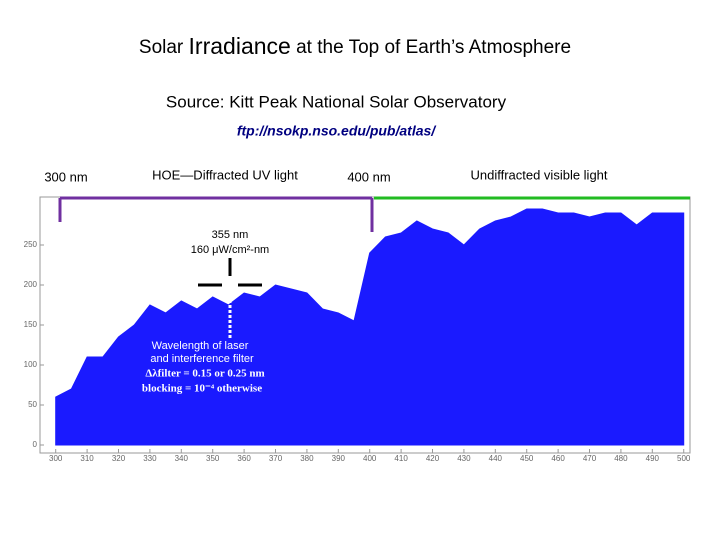 The width and height of the screenshot is (720, 540). Describe the element at coordinates (431, 47) in the screenshot. I see `title-part: at the Top of Earth’s Atmosphere` at that location.